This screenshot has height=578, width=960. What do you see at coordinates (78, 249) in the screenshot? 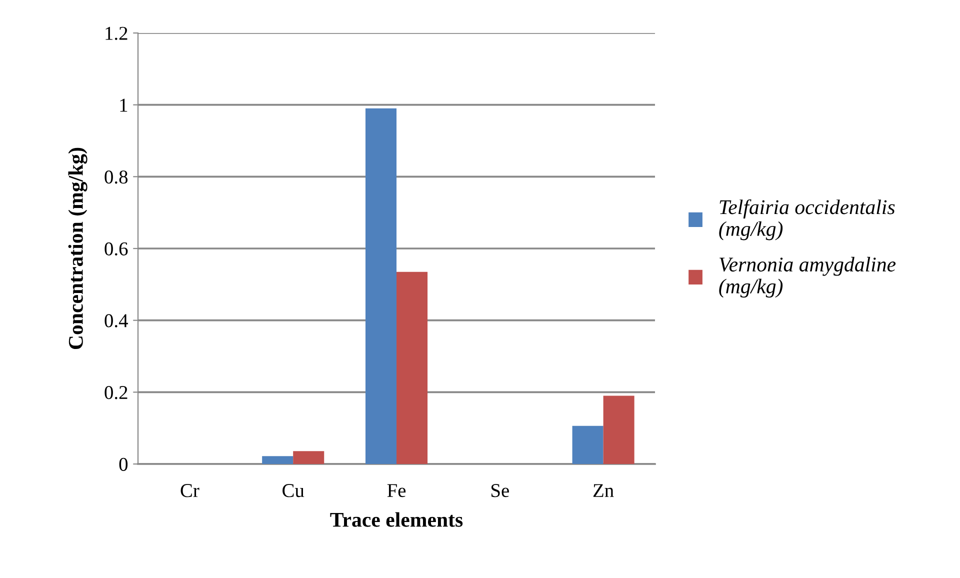
I see `y-axis-title: Concentration (mg/kg)` at bounding box center [78, 249].